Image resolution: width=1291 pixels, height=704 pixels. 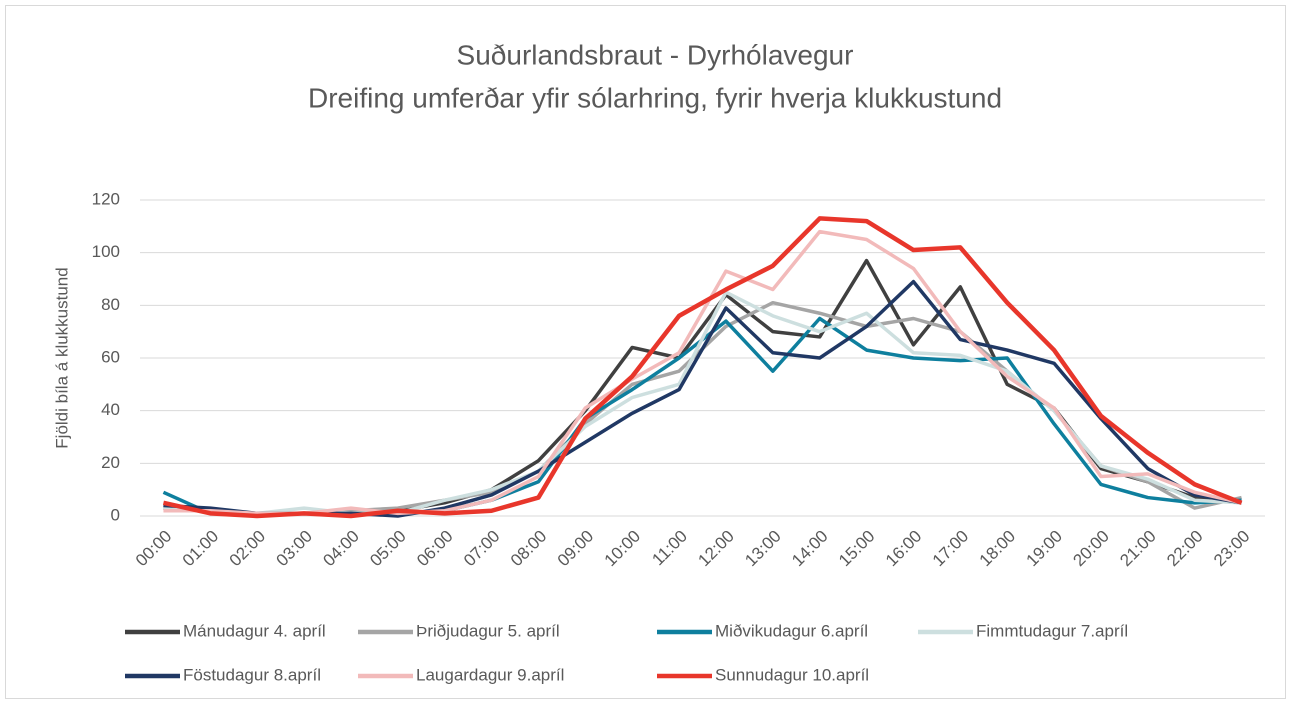 What do you see at coordinates (488, 630) in the screenshot?
I see `legend-label: Þriðjudagur 5. apríl` at bounding box center [488, 630].